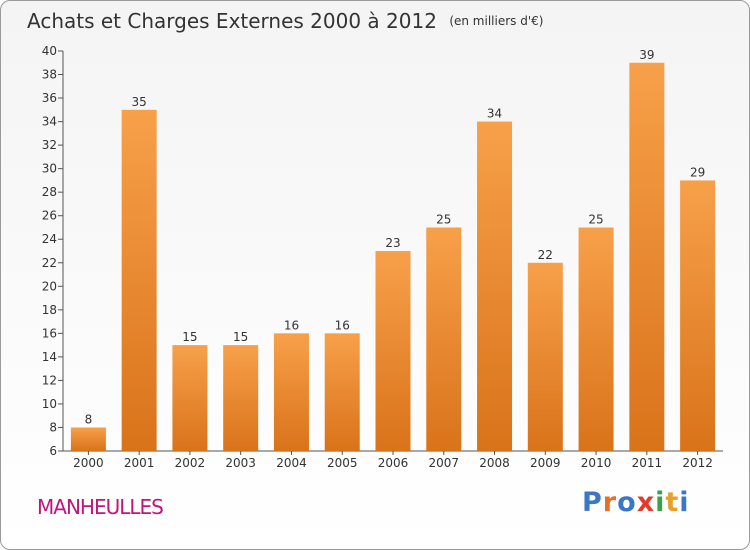 This screenshot has height=550, width=750. What do you see at coordinates (496, 21) in the screenshot?
I see `chart-unit: (en milliers d'€)` at bounding box center [496, 21].